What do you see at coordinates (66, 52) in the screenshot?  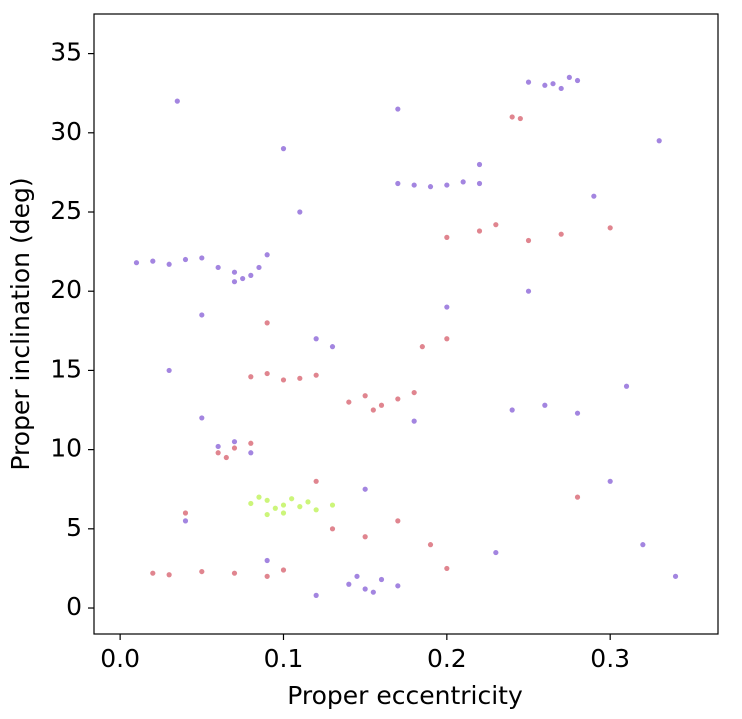 I see `y-tick-label: 35` at bounding box center [66, 52].